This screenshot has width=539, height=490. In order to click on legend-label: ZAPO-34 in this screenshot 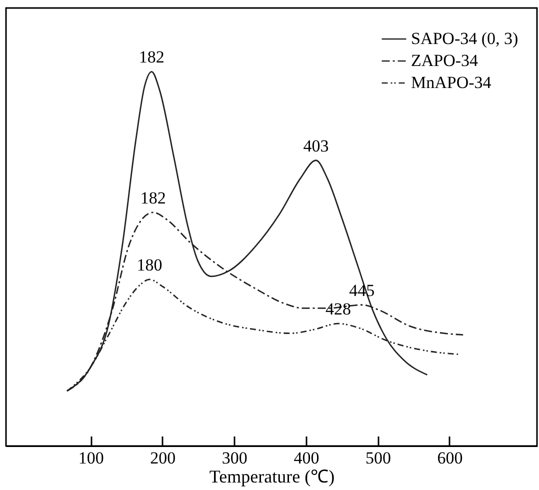, I will do `click(445, 60)`.